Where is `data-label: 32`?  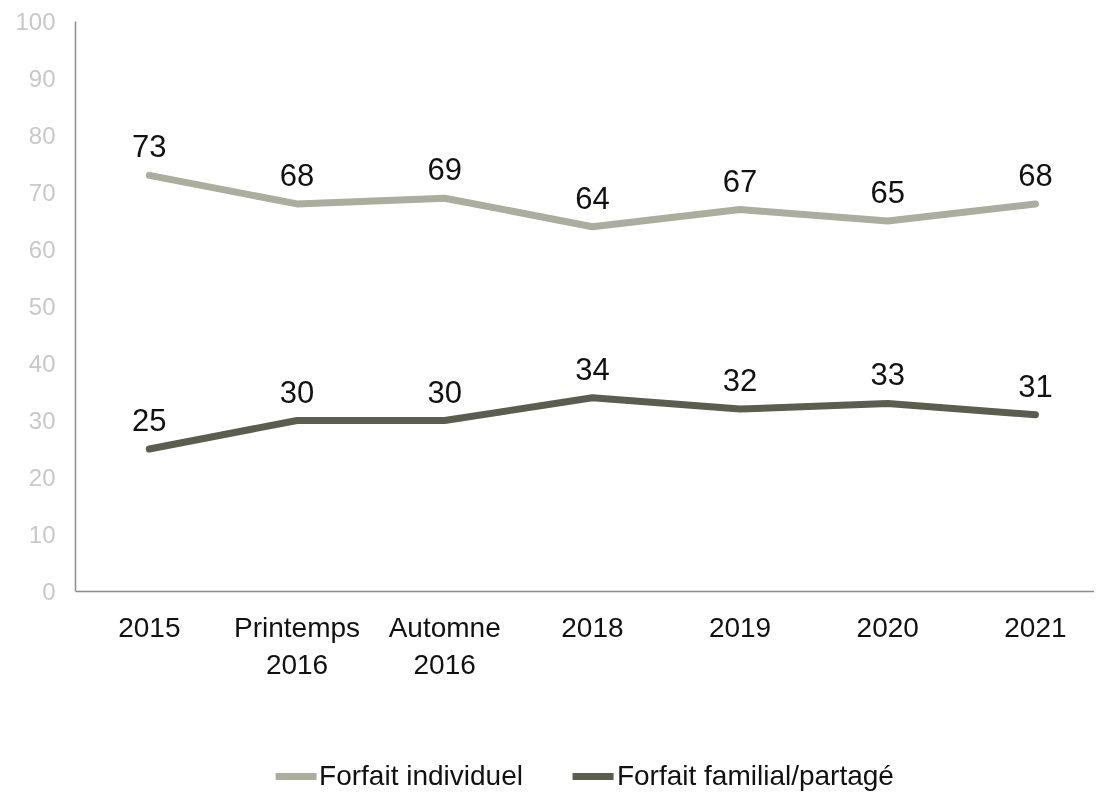 data-label: 32 is located at coordinates (740, 381).